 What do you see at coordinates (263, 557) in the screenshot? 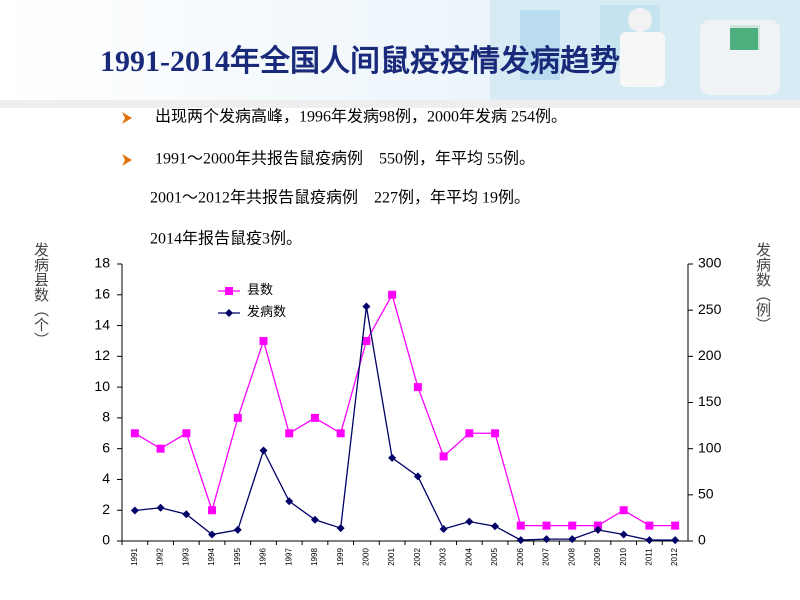
I see `x-tick-label: 1996` at bounding box center [263, 557].